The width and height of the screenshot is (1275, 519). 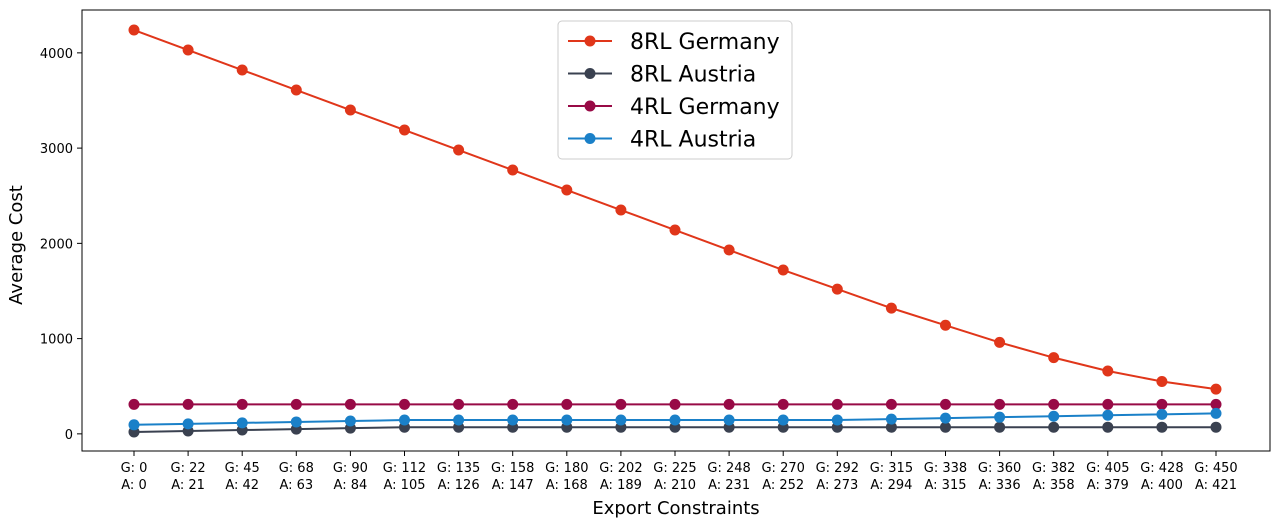 What do you see at coordinates (782, 468) in the screenshot?
I see `x-tick-label-line: G: 270` at bounding box center [782, 468].